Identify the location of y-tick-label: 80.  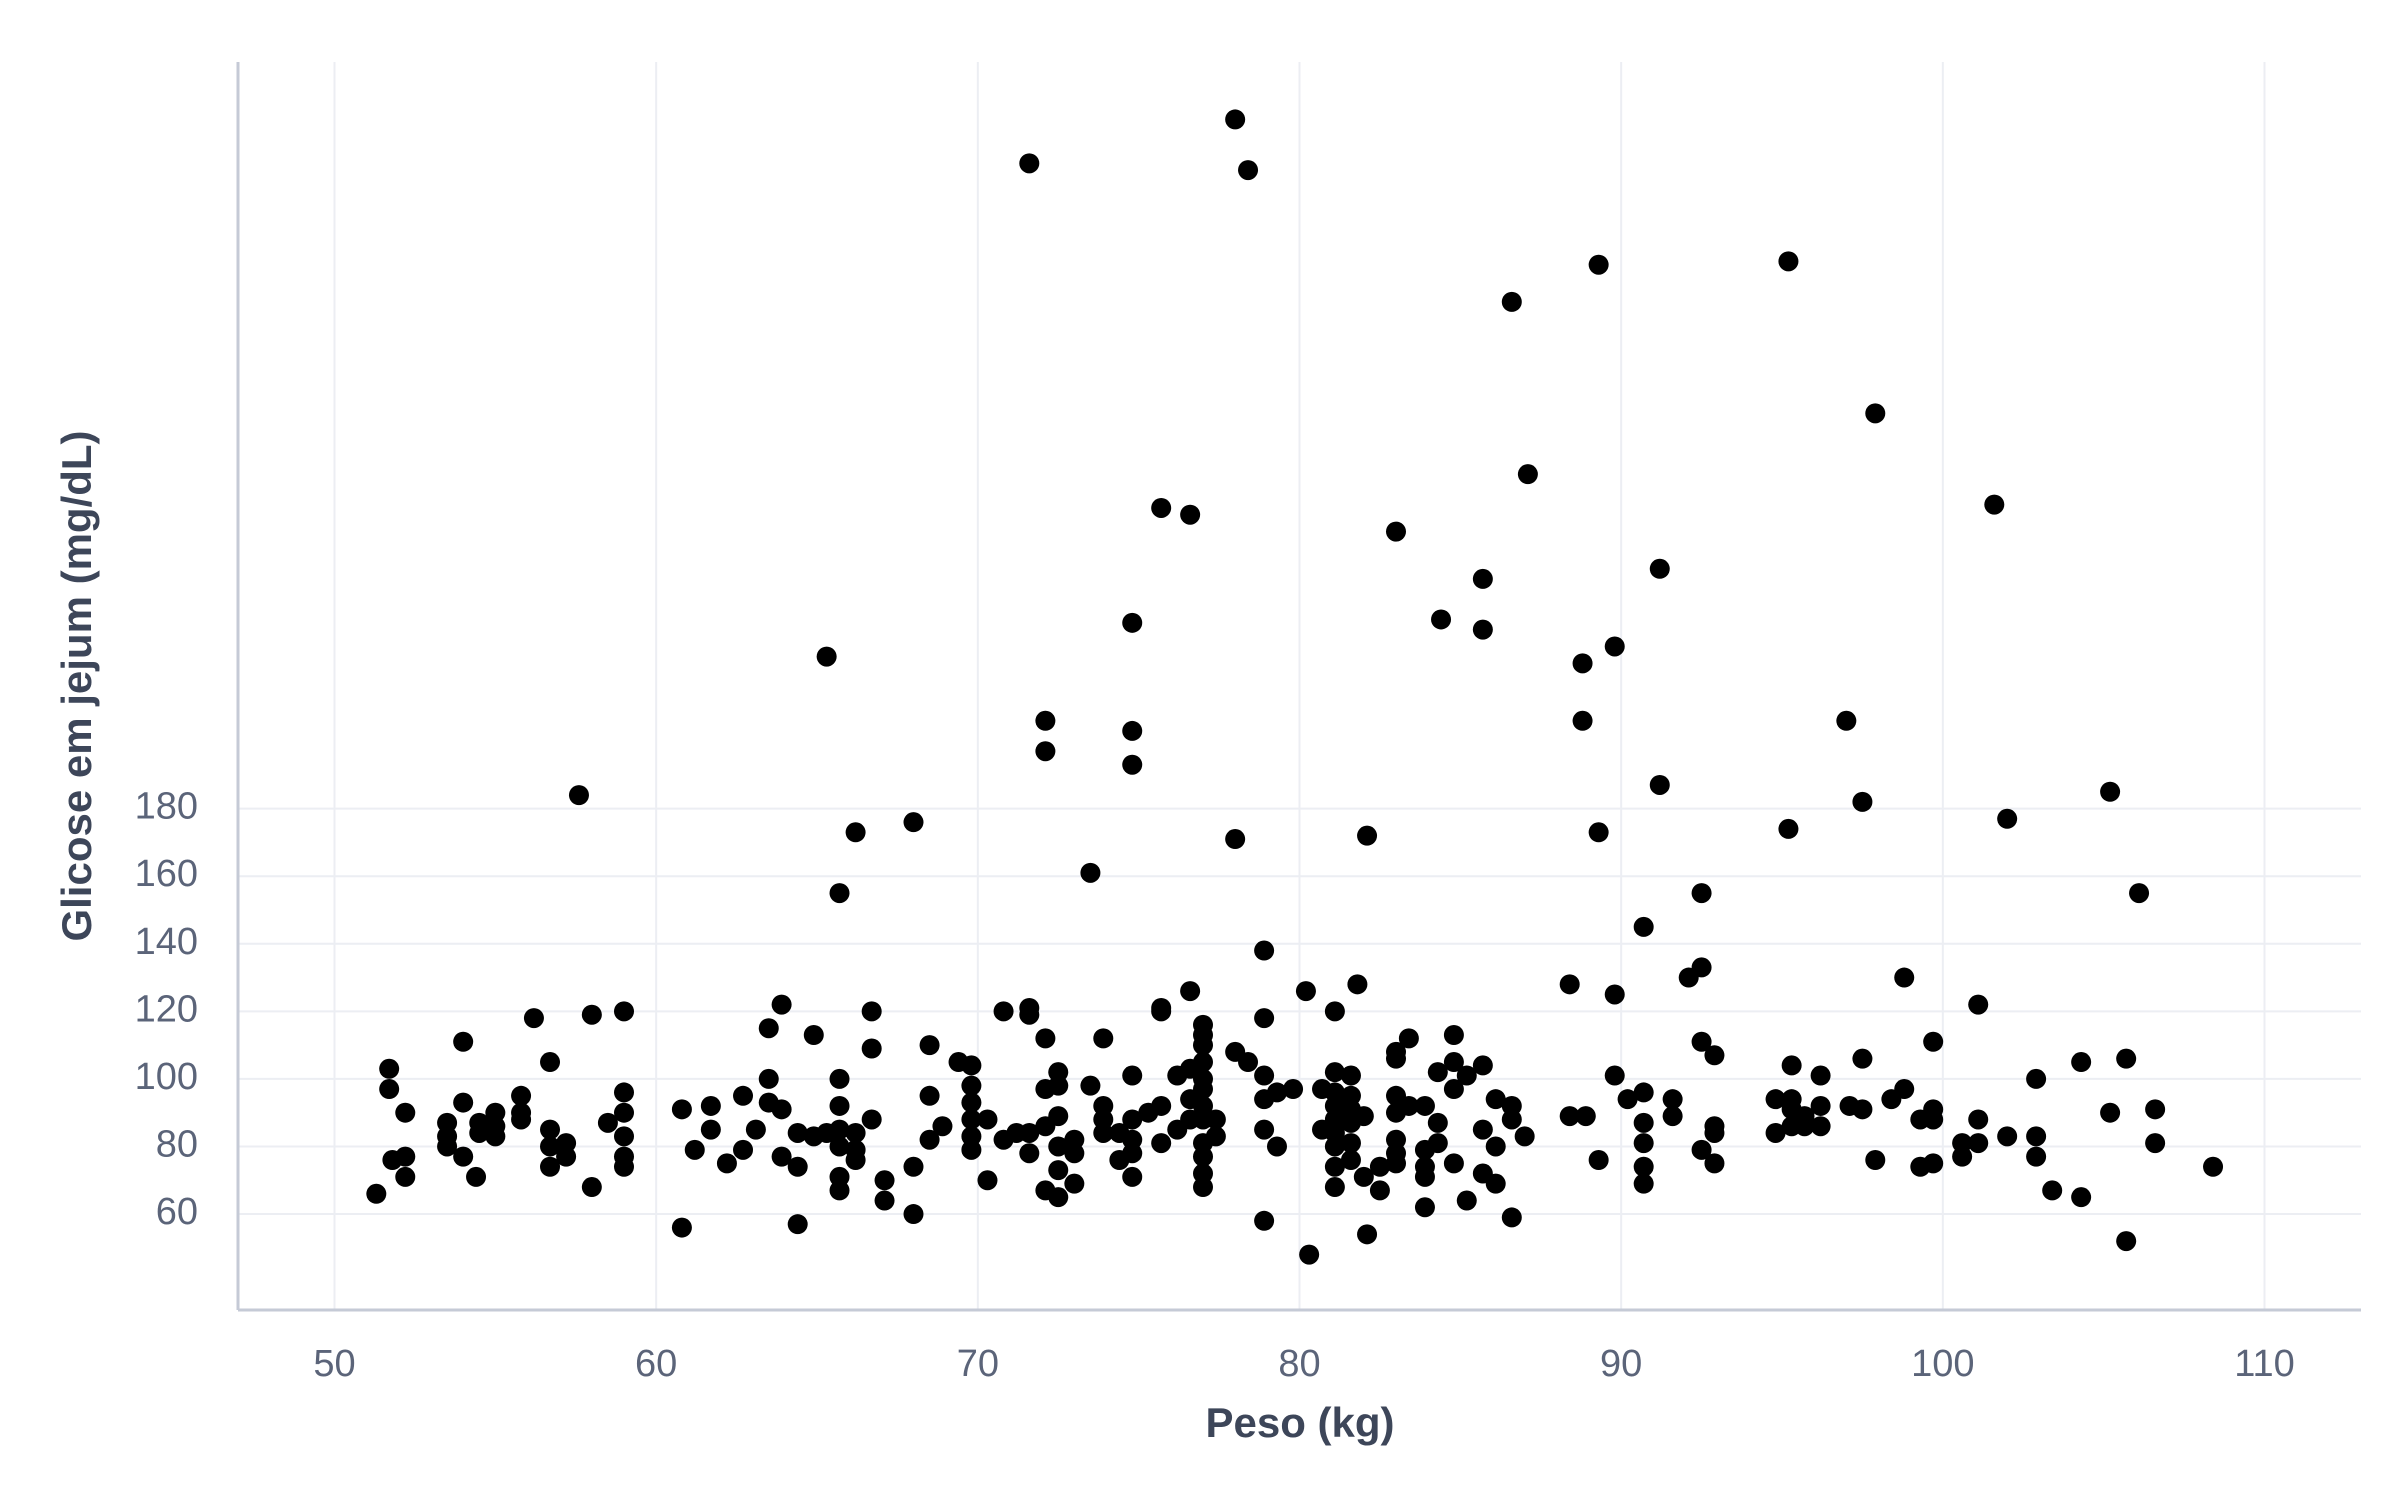
(177, 1145).